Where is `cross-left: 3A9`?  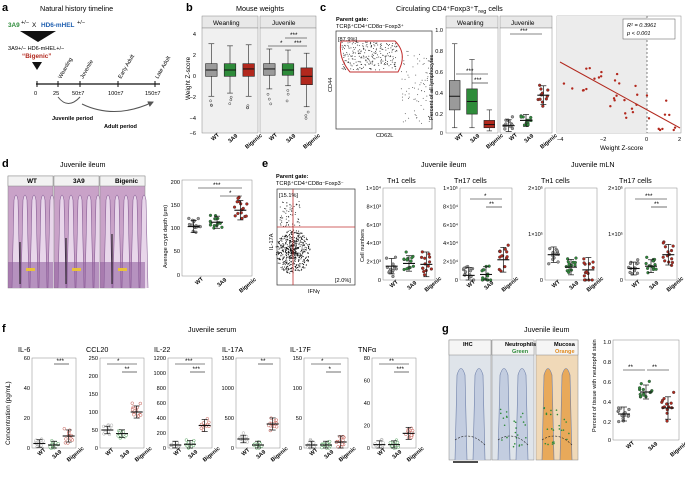
cross-left: 3A9 is located at coordinates (14, 25).